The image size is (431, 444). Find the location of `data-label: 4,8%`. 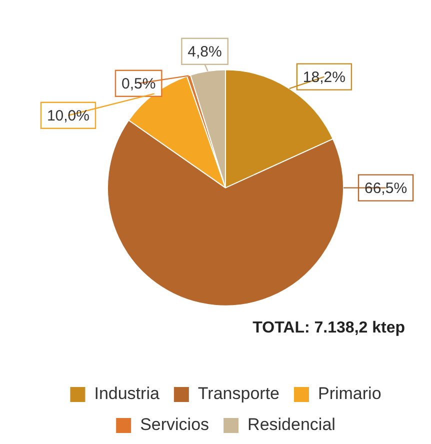

data-label: 4,8% is located at coordinates (205, 52).